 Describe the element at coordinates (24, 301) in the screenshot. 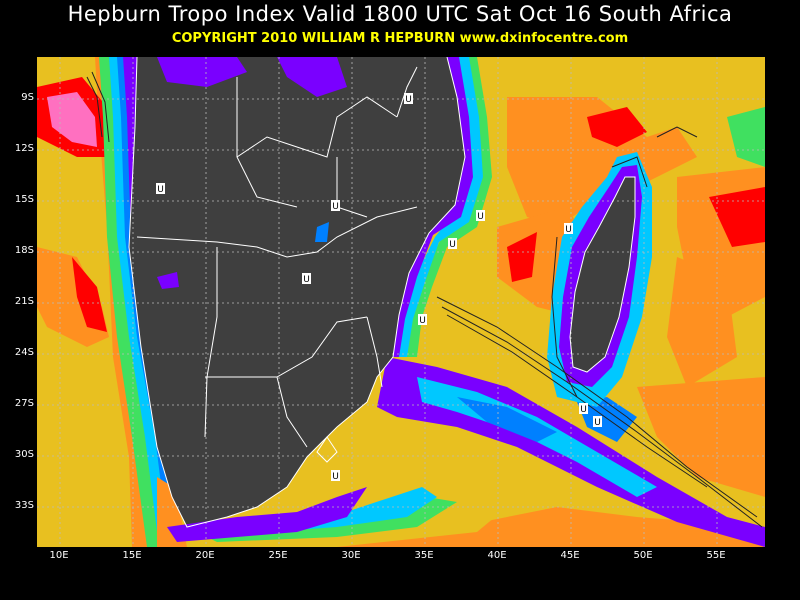

I see `lat-label-21s: 21S` at that location.